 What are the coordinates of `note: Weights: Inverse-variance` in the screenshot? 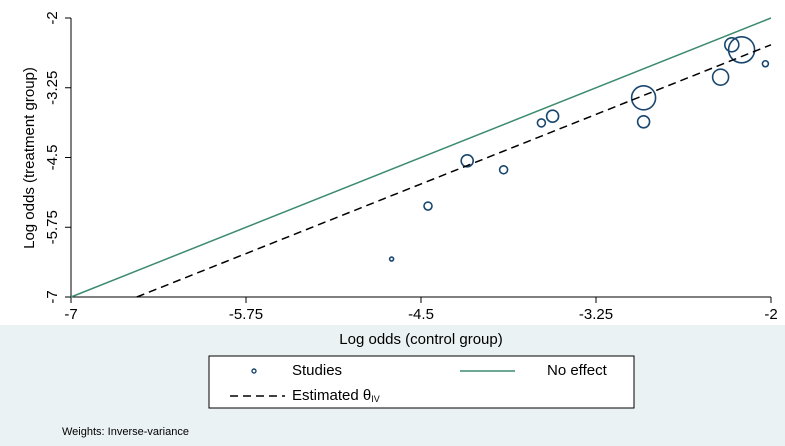 It's located at (125, 432).